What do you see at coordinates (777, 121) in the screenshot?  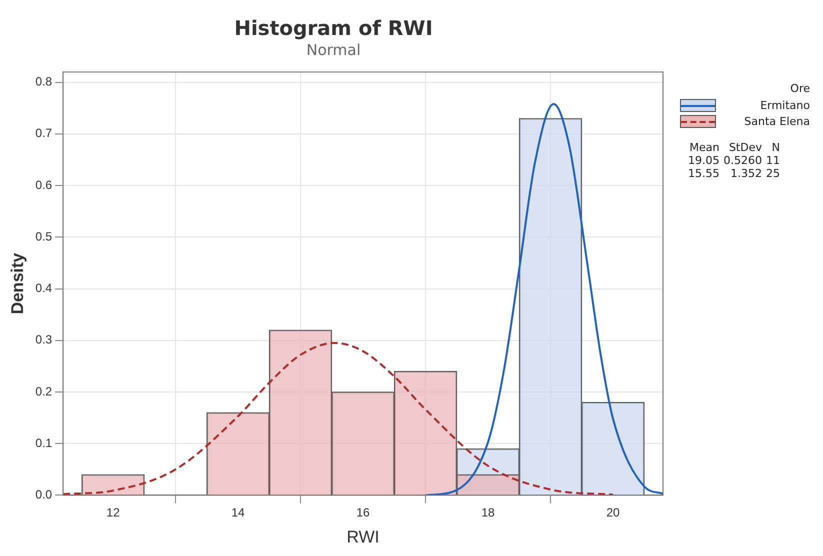 I see `text: Santa Elena` at bounding box center [777, 121].